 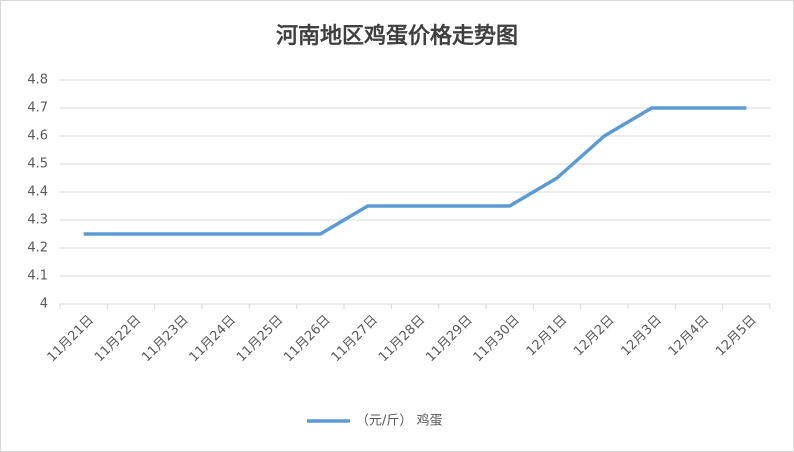 I want to click on y-tick-label: 4.6, so click(x=37, y=136).